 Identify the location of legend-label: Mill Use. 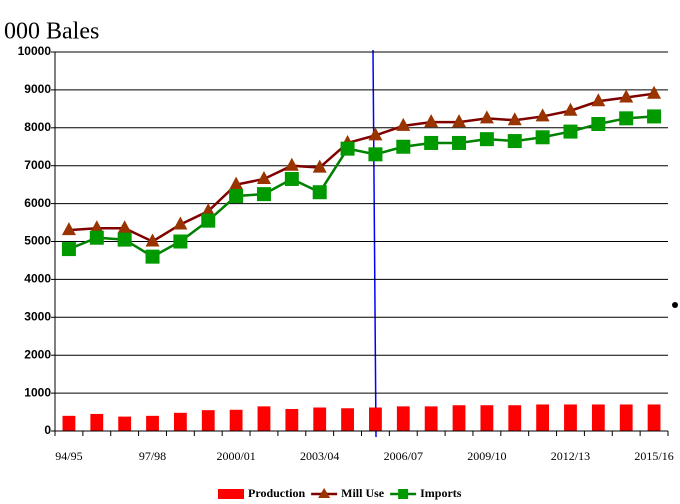
(363, 493).